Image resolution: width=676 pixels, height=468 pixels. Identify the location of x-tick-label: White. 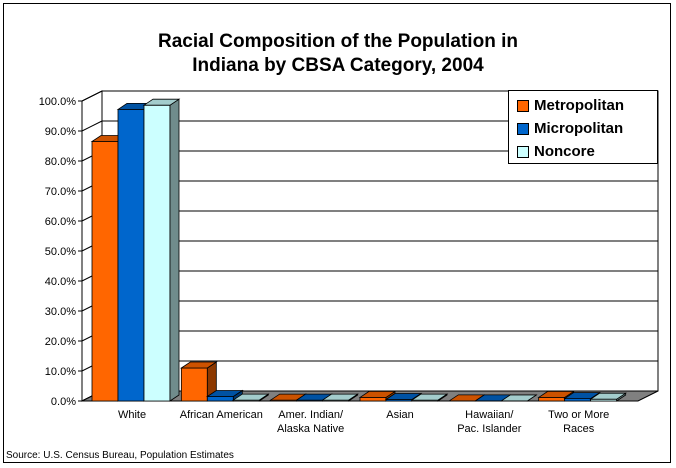
(132, 415).